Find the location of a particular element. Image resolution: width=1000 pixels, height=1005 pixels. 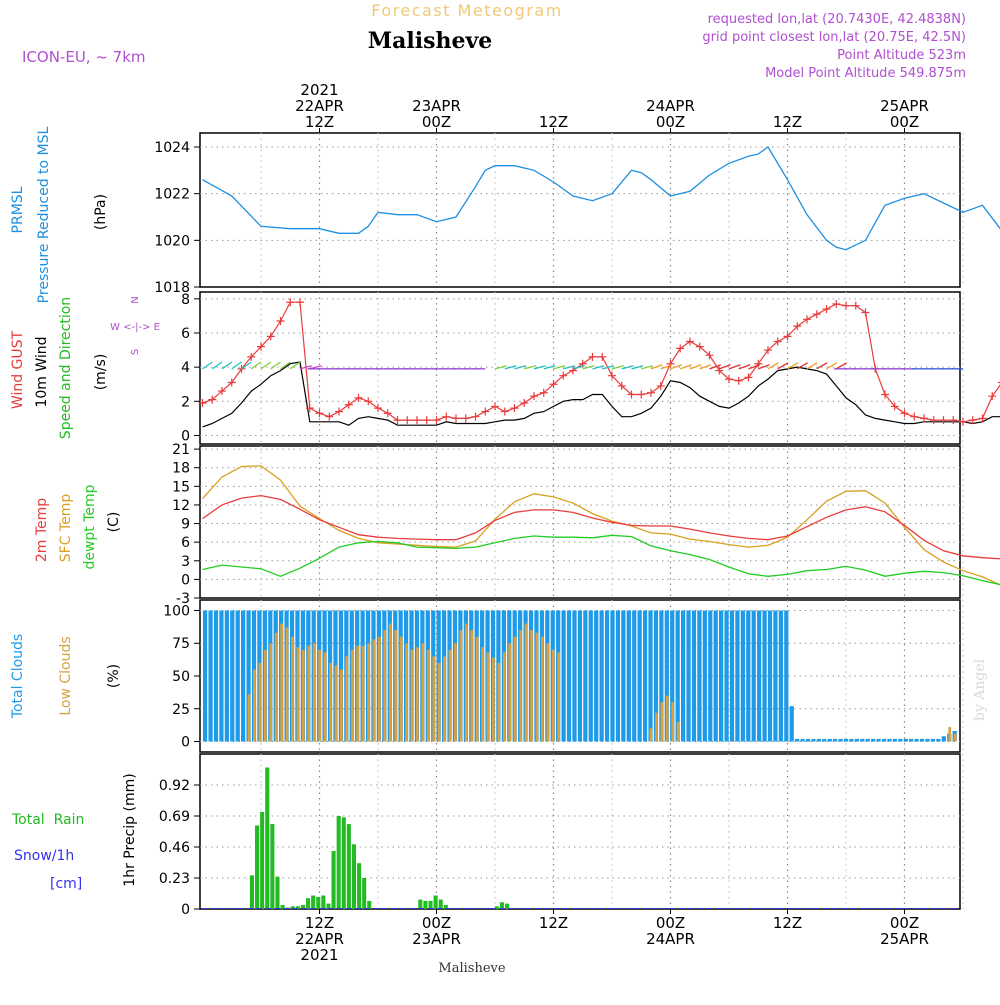

precip-tick-label: 0.92 is located at coordinates (174, 786).